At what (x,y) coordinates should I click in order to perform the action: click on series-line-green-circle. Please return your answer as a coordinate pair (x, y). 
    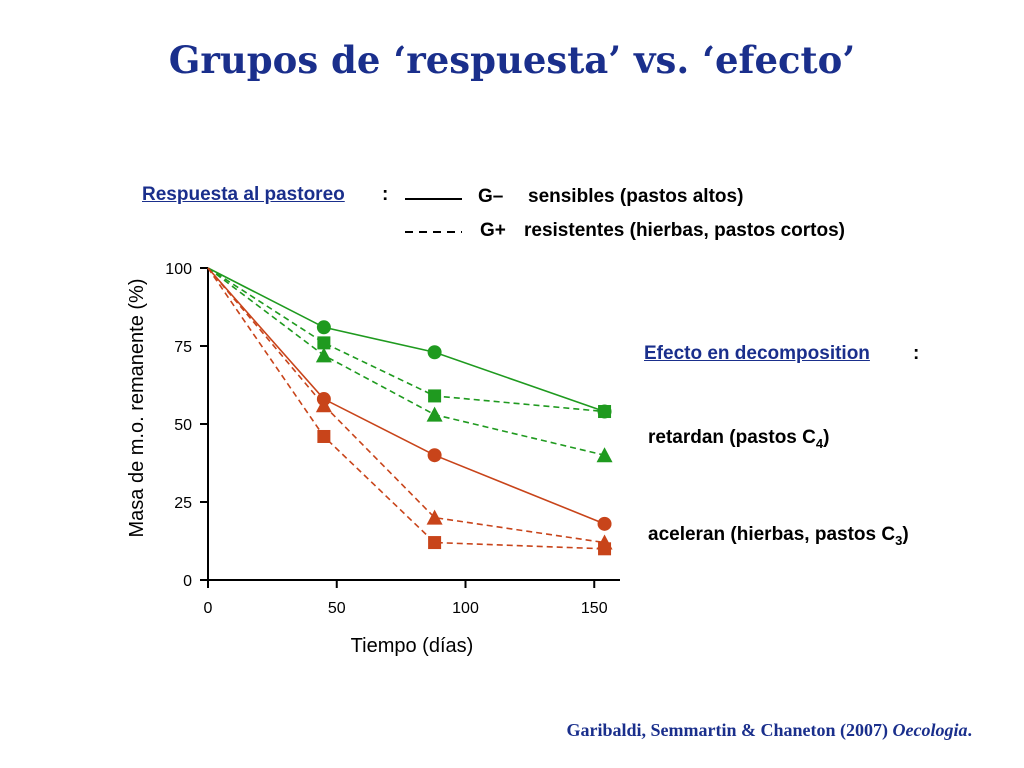
    Looking at the image, I should click on (406, 340).